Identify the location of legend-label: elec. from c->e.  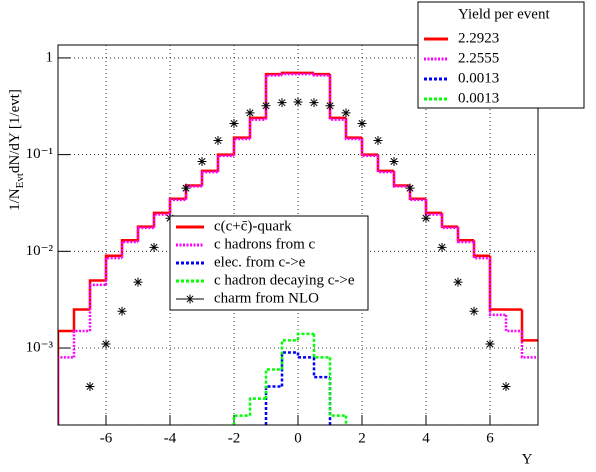
(260, 262).